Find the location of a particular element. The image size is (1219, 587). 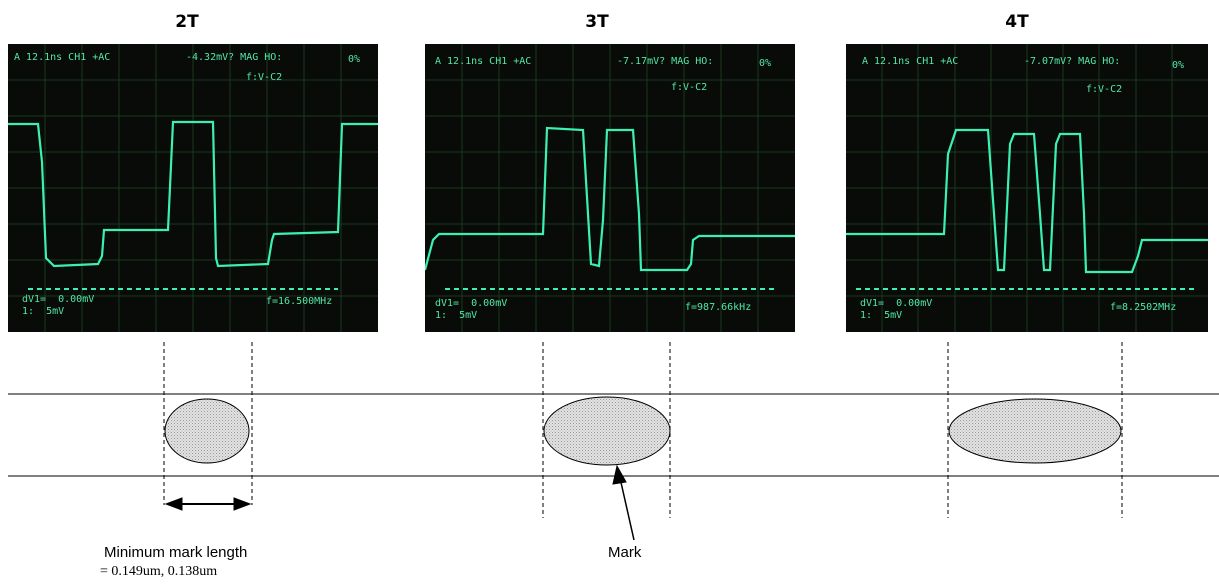

readout-freq: f=16.500MHz is located at coordinates (299, 301).